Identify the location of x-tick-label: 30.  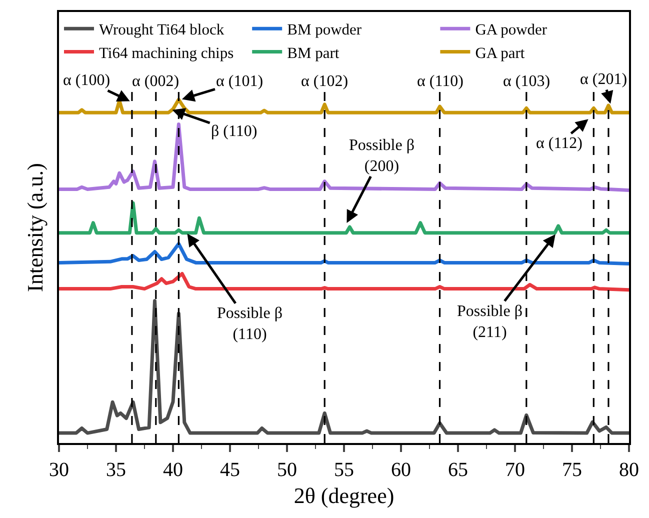
(59, 469).